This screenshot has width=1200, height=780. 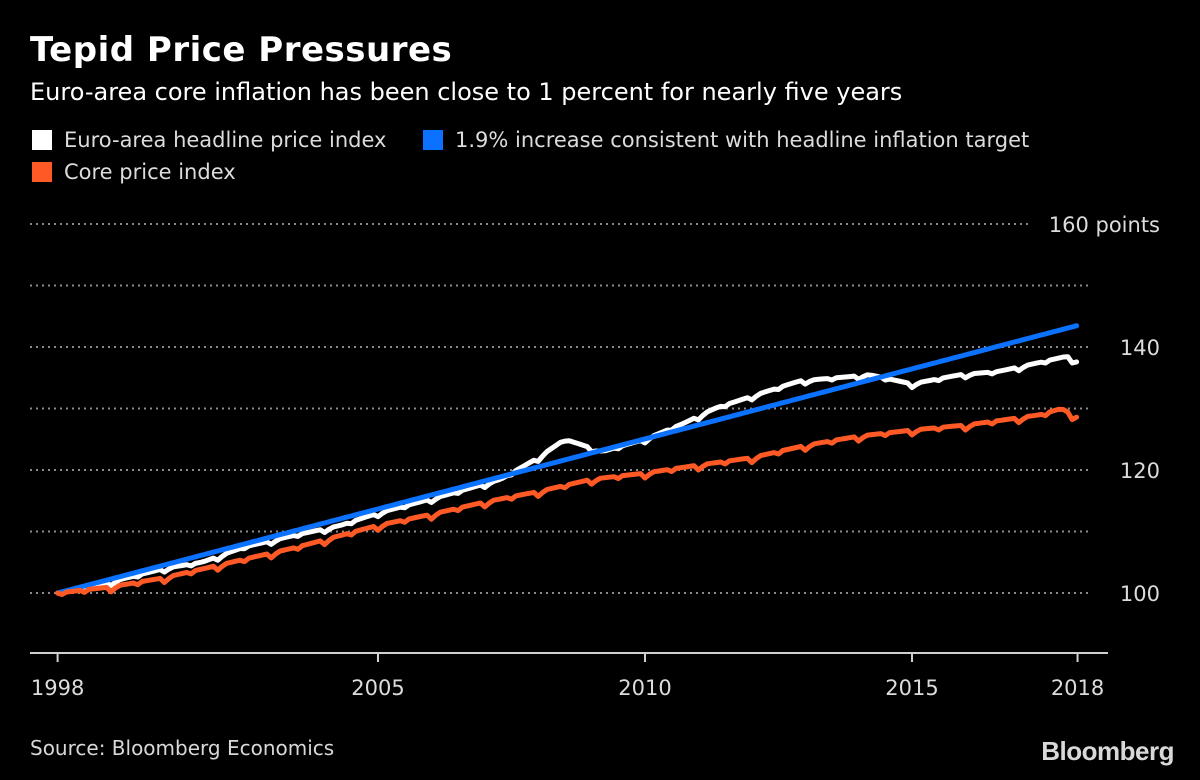 I want to click on chart-title: Tepid Price Pressures, so click(x=241, y=50).